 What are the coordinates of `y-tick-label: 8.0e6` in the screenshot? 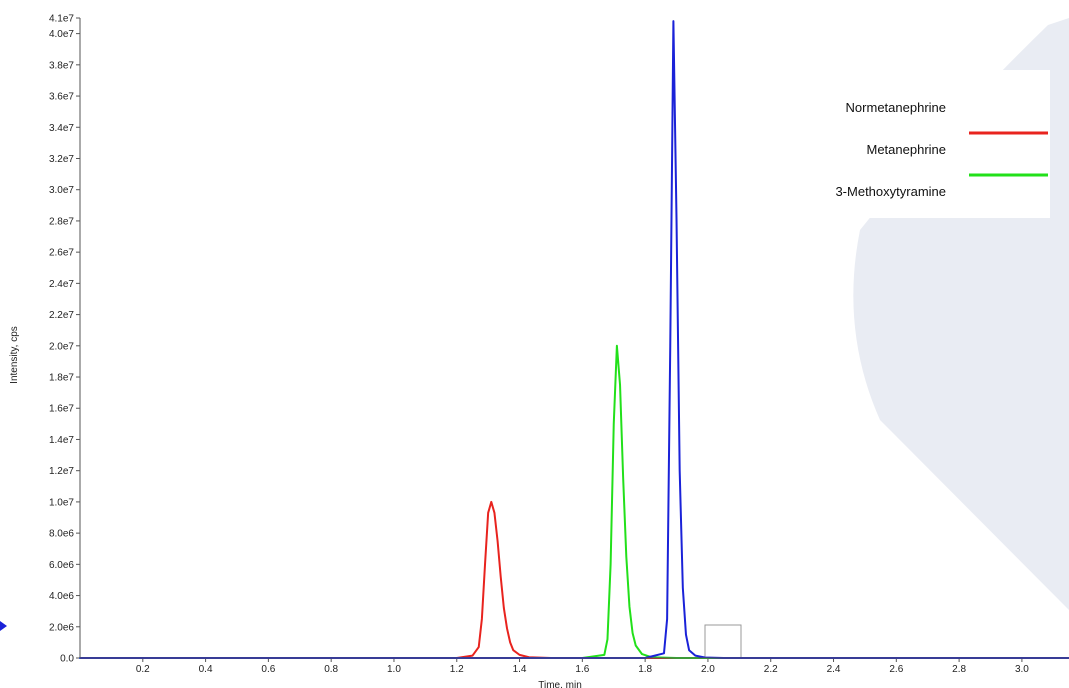 It's located at (61, 534).